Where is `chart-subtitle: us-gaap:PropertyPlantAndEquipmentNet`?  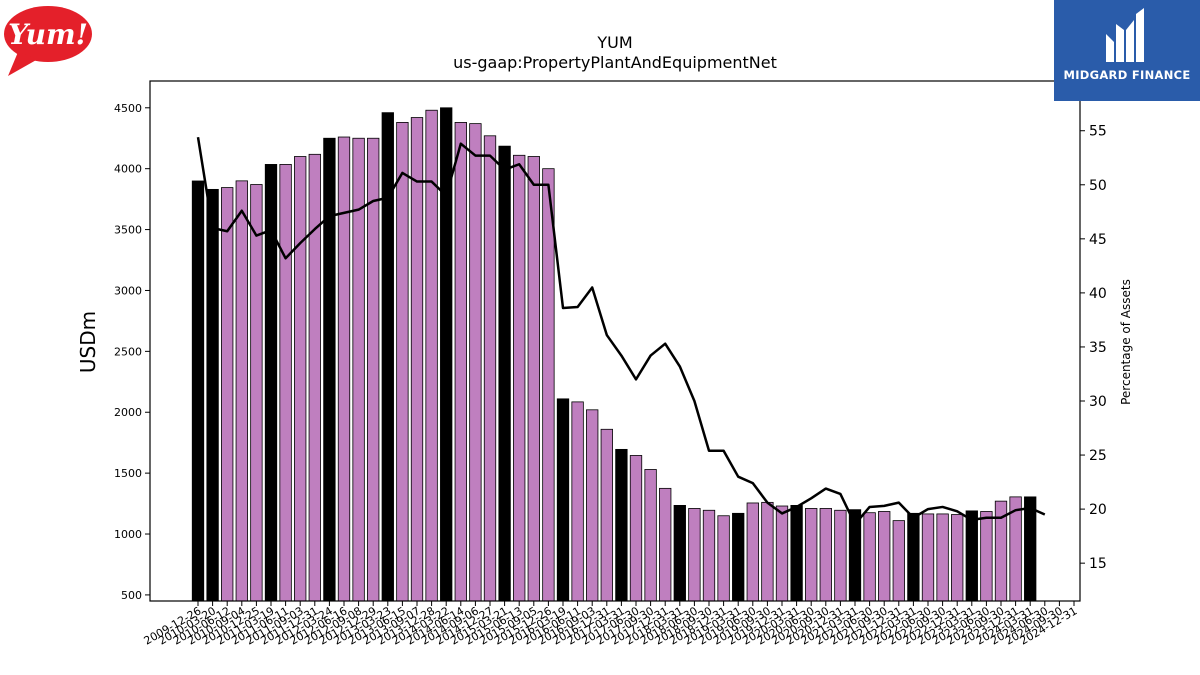
chart-subtitle: us-gaap:PropertyPlantAndEquipmentNet is located at coordinates (615, 62).